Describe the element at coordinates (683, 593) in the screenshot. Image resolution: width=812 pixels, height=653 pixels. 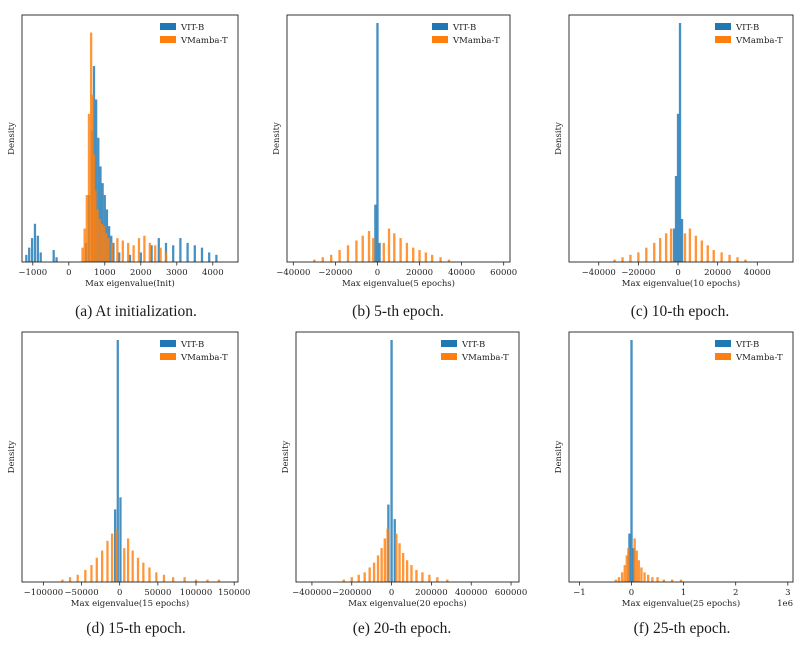
I see `x-tick-label: 1` at that location.